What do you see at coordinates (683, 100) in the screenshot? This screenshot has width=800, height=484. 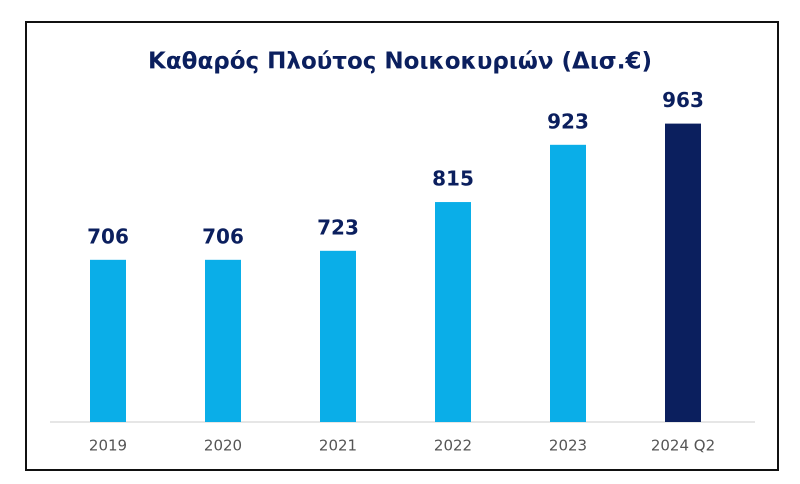 I see `data-label: 963` at bounding box center [683, 100].